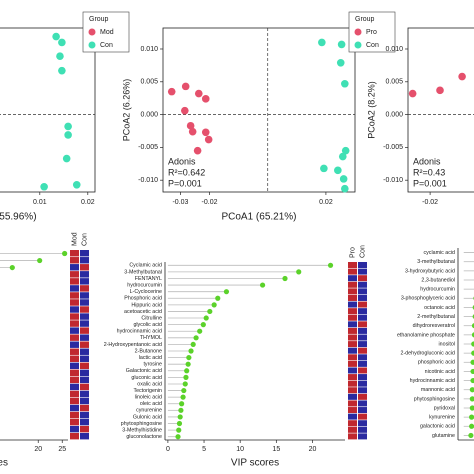  Describe the element at coordinates (48, 110) in the screenshot. I see `plot-frame` at that location.